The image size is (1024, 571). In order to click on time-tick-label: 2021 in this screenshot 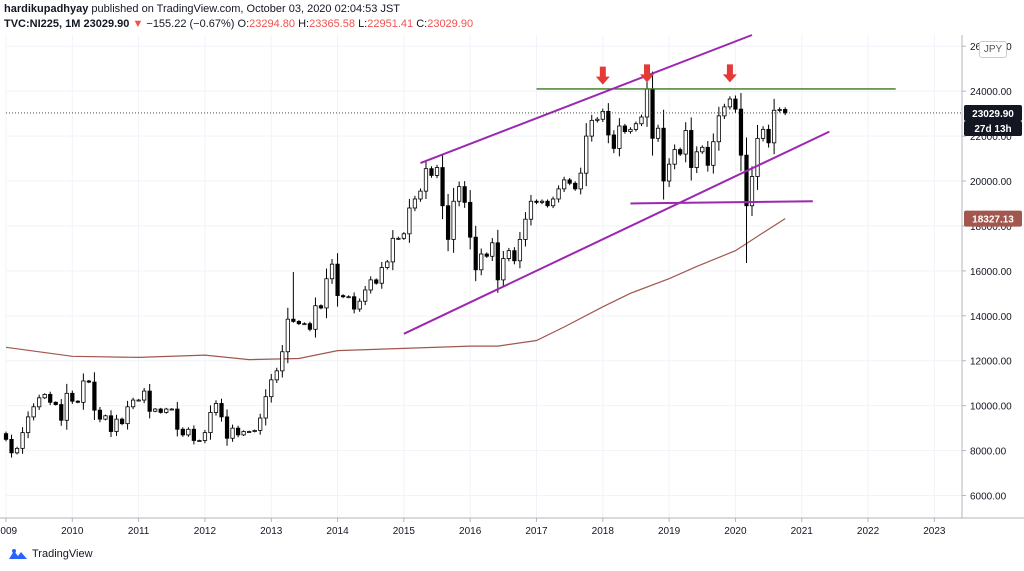, I will do `click(802, 531)`.